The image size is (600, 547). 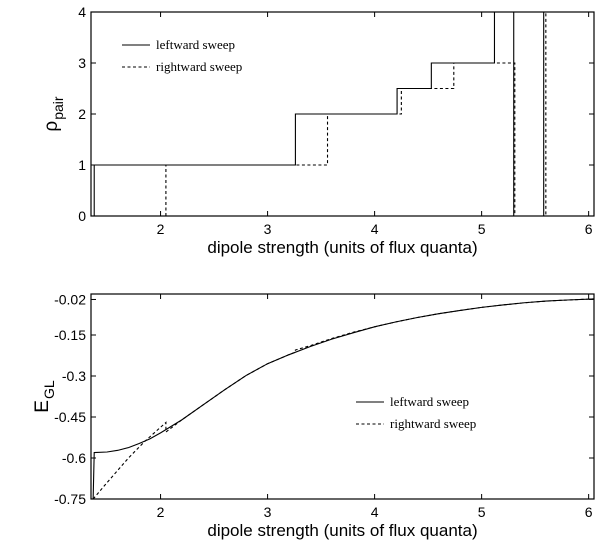 What do you see at coordinates (199, 66) in the screenshot?
I see `chart0-legend-label: rightward sweep` at bounding box center [199, 66].